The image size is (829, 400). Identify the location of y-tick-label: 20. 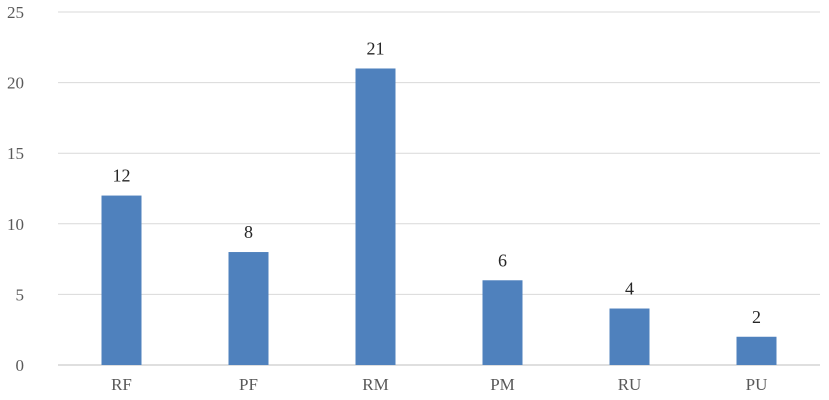
(15, 83).